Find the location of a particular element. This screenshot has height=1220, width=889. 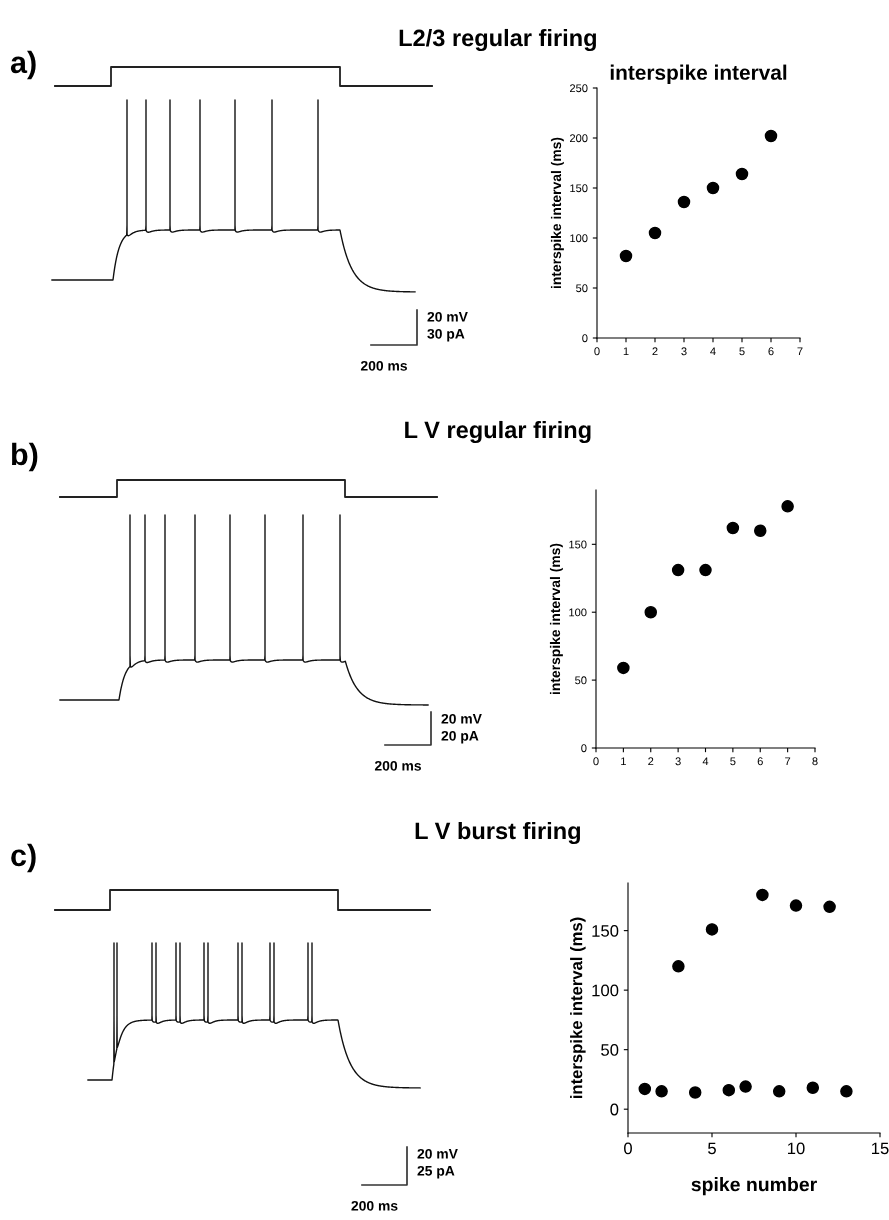

x-axis-title: spike number is located at coordinates (754, 1186).